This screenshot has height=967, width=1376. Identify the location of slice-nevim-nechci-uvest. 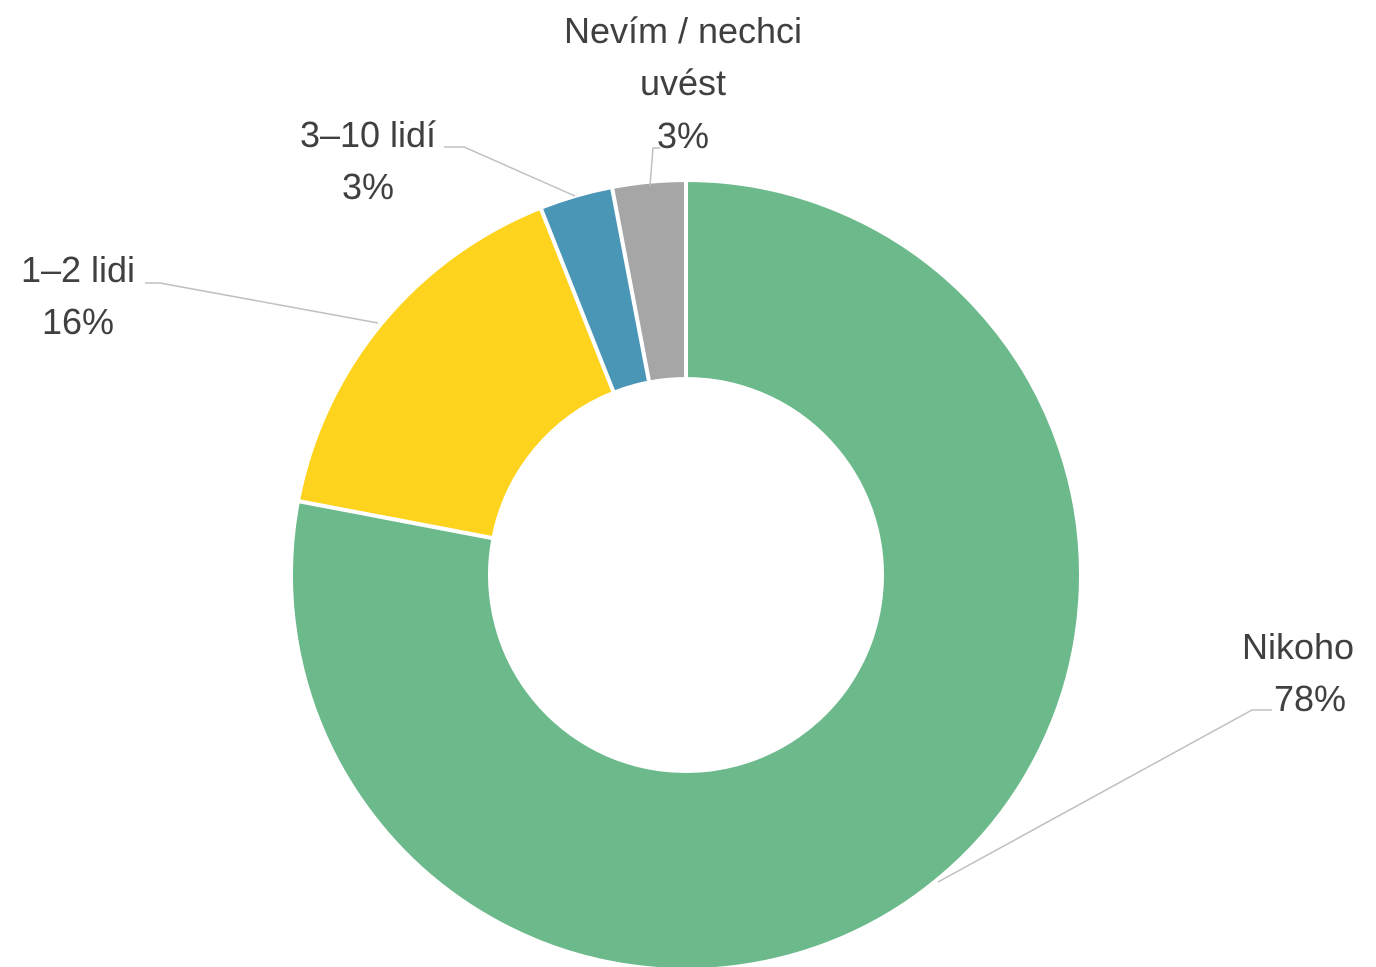
(648, 281).